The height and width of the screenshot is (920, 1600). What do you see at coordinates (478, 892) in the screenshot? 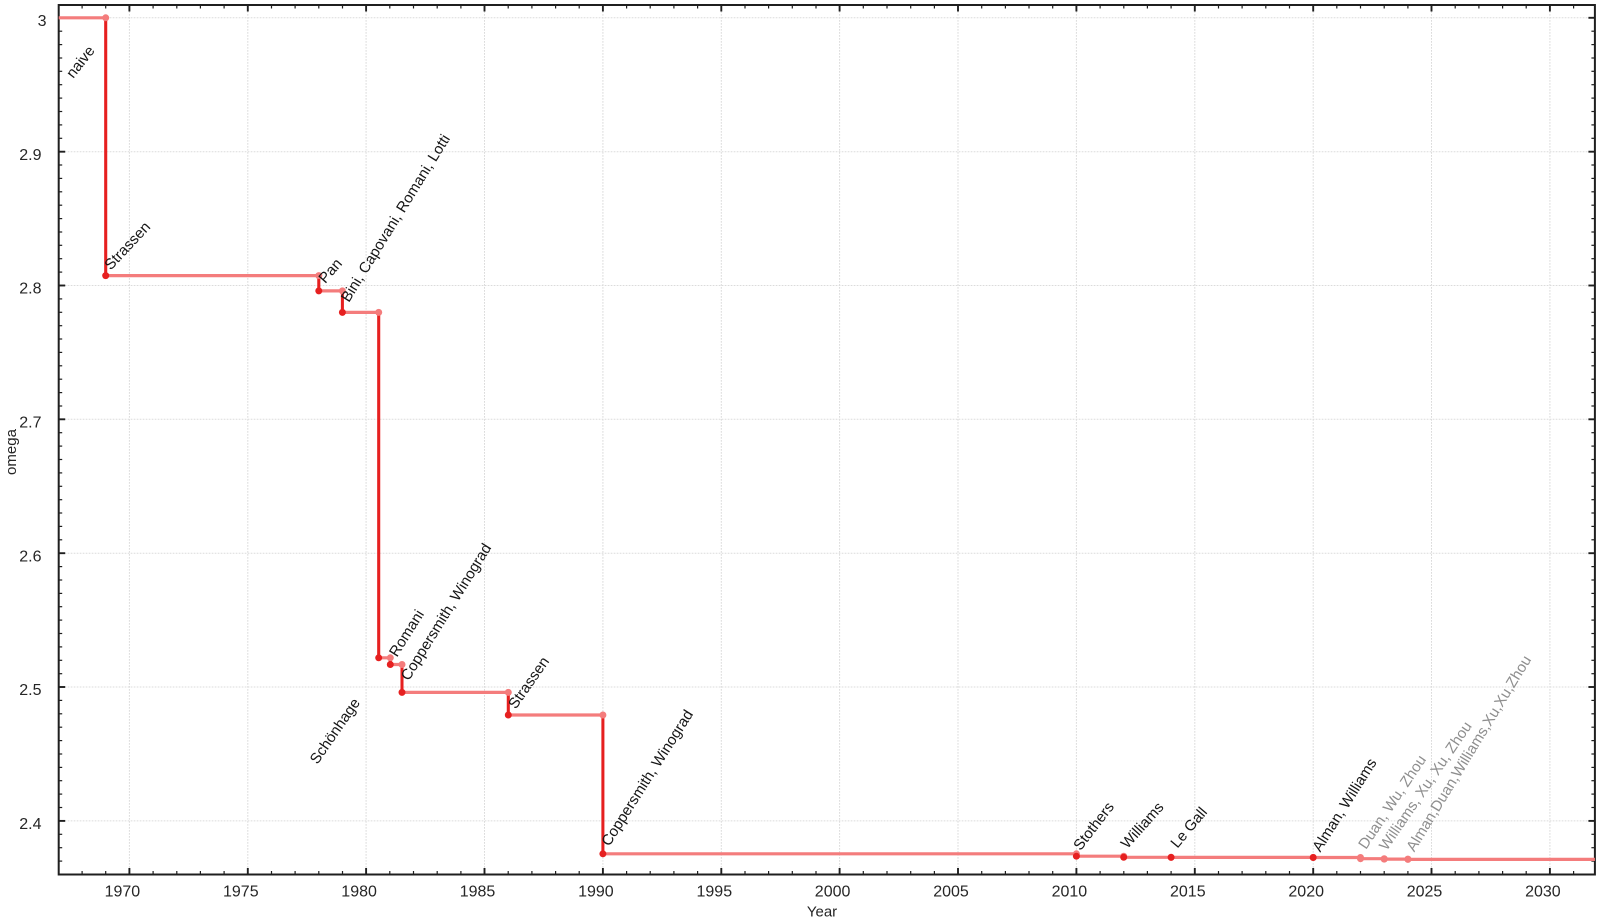
I see `svg-text: 1985` at bounding box center [478, 892].